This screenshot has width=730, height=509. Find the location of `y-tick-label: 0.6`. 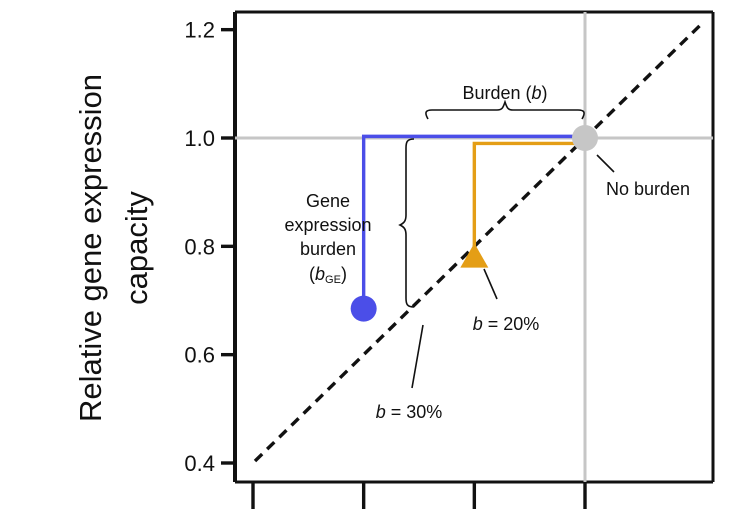

y-tick-label: 0.6 is located at coordinates (199, 355).